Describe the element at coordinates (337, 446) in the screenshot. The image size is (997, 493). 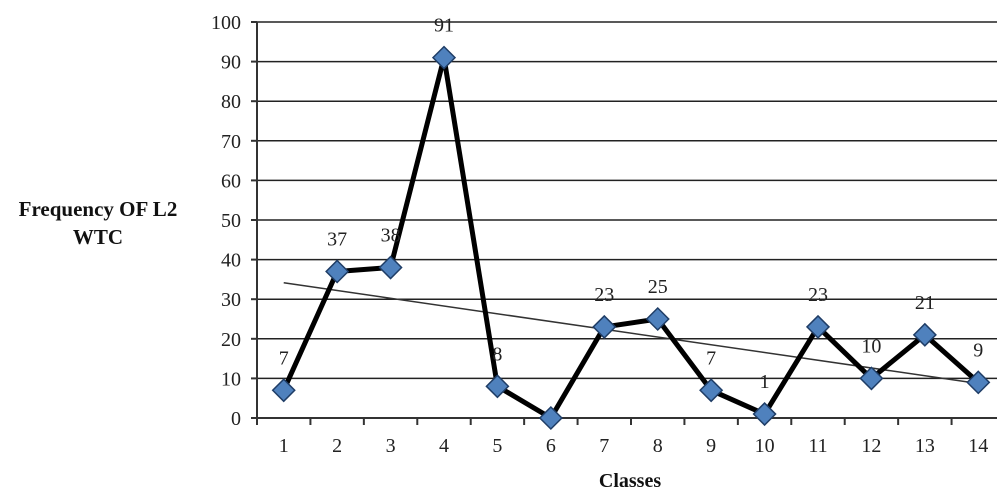
I see `x-tick-label: 2` at that location.